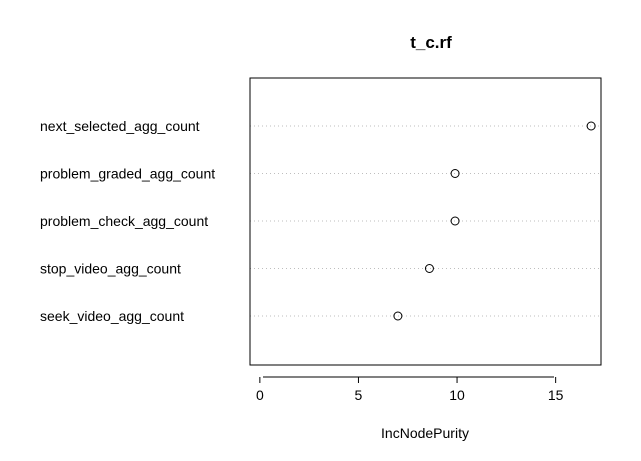 The height and width of the screenshot is (461, 641). I want to click on x-tick-label: 15, so click(556, 395).